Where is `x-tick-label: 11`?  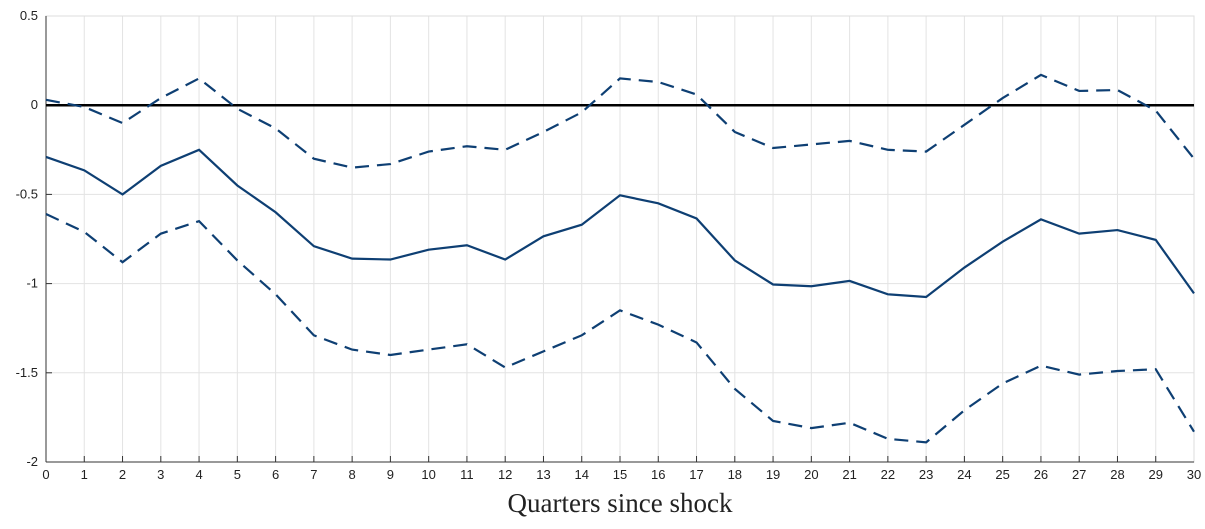
x-tick-label: 11 is located at coordinates (467, 474).